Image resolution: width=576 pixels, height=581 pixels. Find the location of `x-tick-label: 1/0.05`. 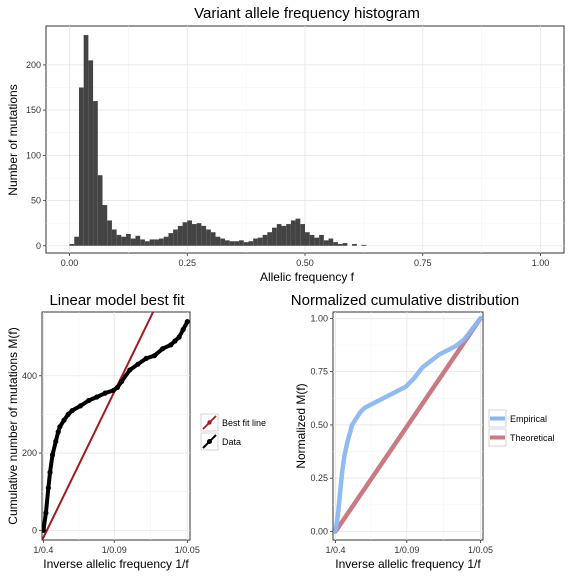

x-tick-label: 1/0.05 is located at coordinates (187, 550).